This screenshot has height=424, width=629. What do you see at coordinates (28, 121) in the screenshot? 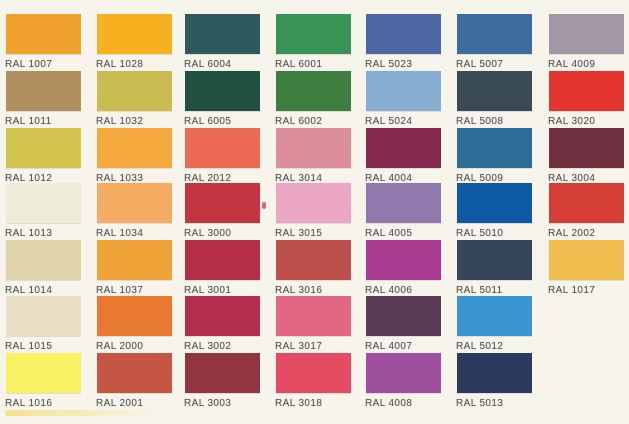
I see `swatch-label: RAL 1011` at bounding box center [28, 121].